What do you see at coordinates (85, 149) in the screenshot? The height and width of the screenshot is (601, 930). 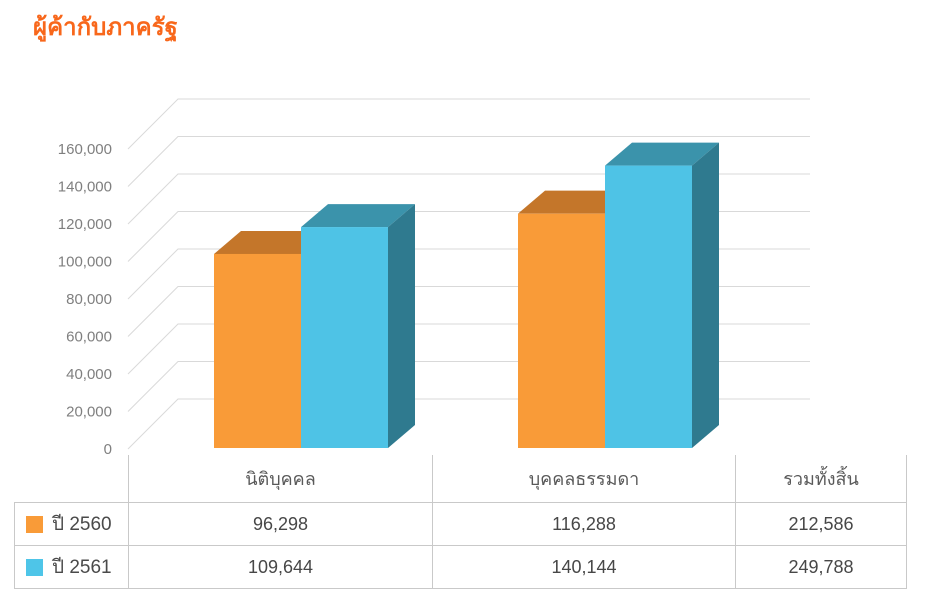 I see `y-tick-label-160000: 160,000` at bounding box center [85, 149].